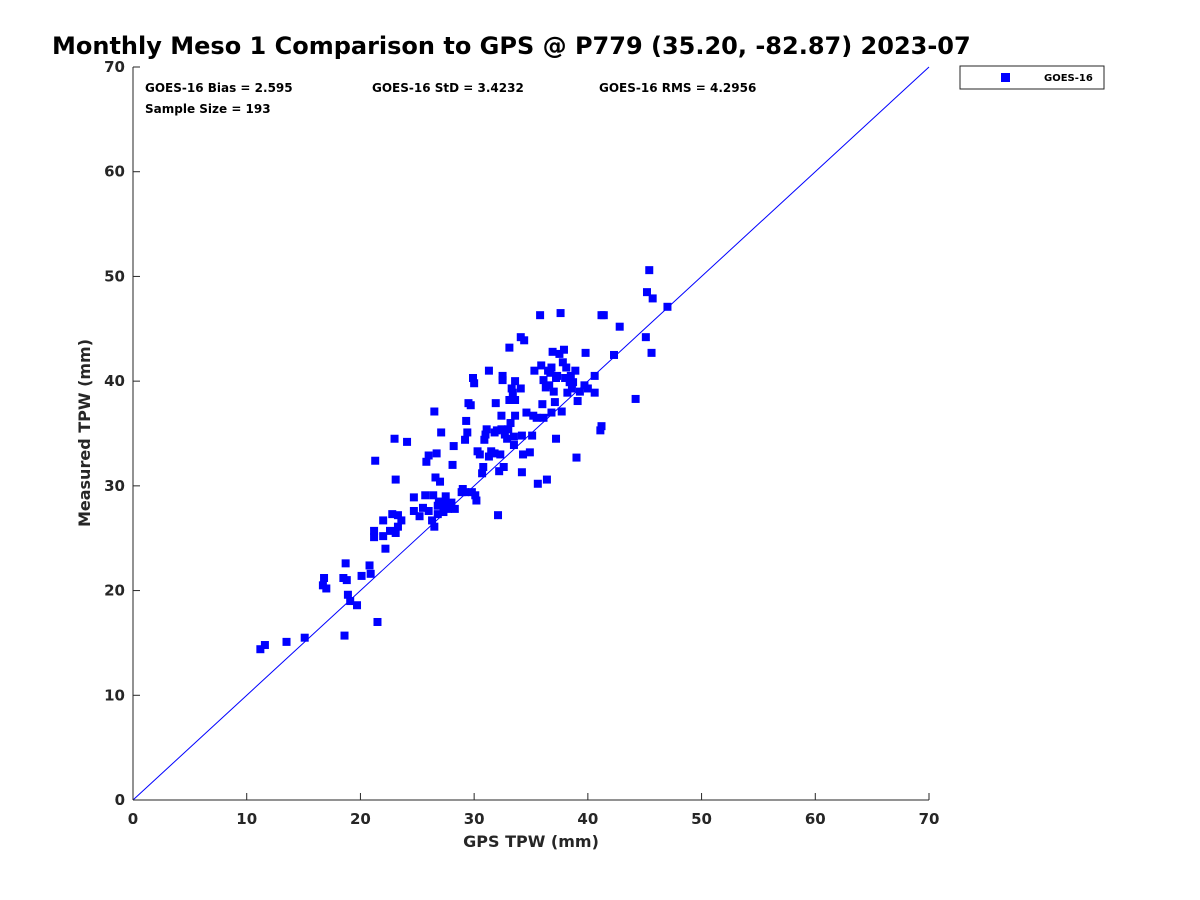 This screenshot has width=1200, height=900. I want to click on legend-label-goes16: GOES-16, so click(1068, 78).